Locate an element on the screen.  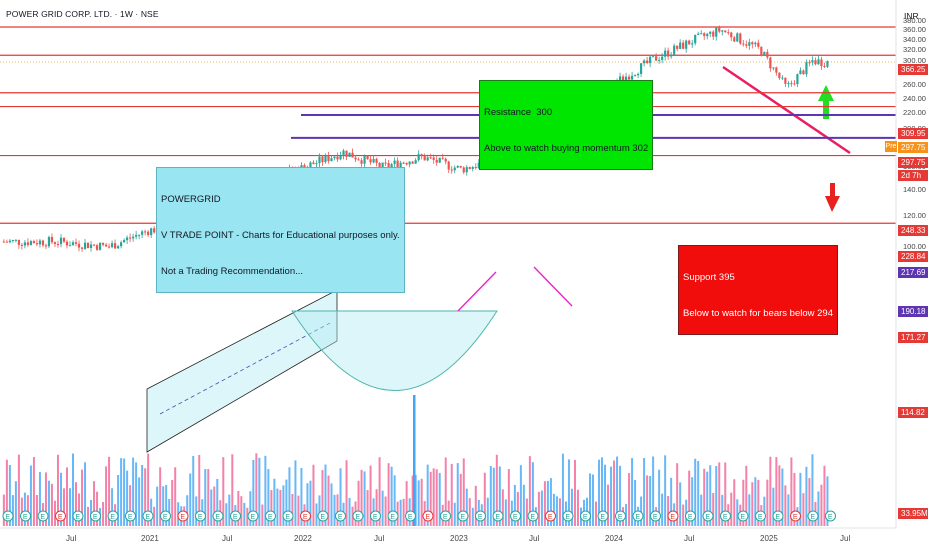
chart-title: POWER GRID CORP. LTD. · 1W · NSE is located at coordinates (82, 14).